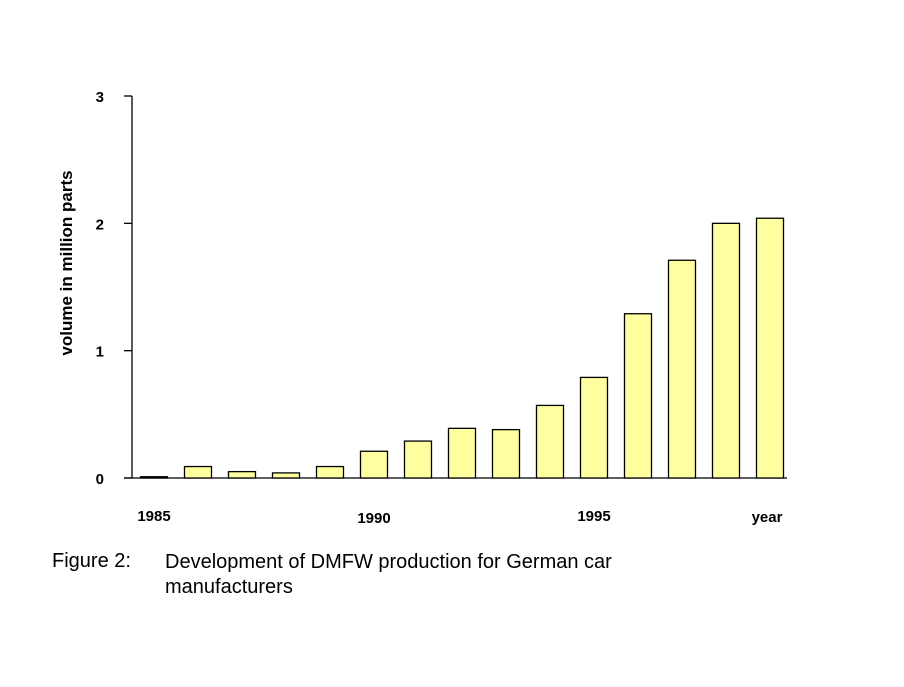 The width and height of the screenshot is (904, 687). I want to click on x-tick-label: 1990, so click(373, 518).